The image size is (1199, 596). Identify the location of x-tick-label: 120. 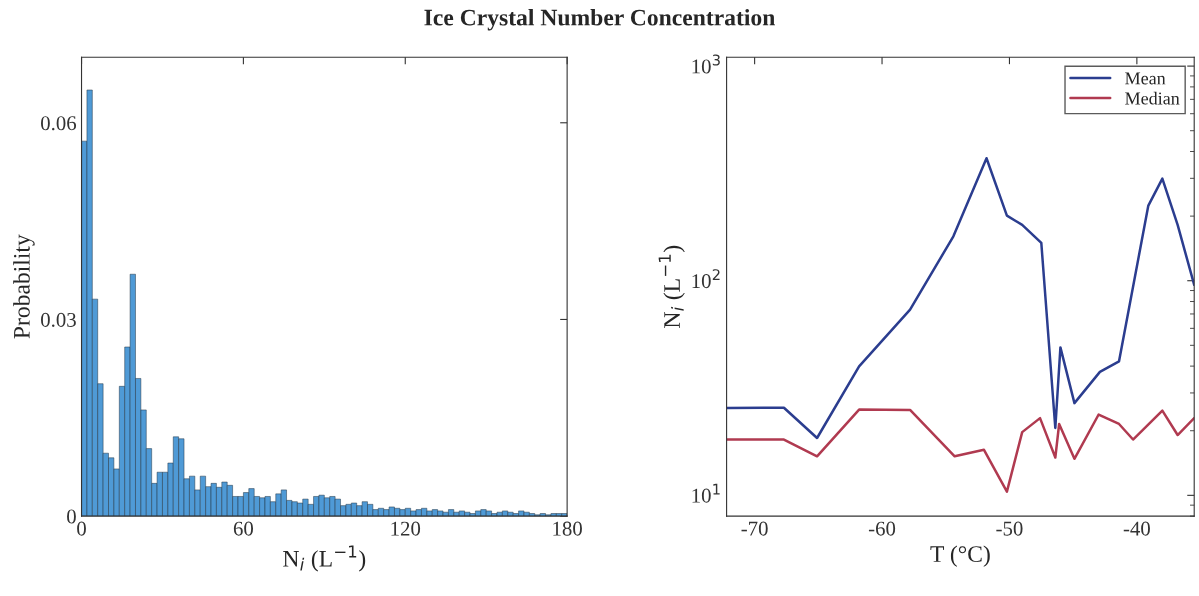
(406, 528).